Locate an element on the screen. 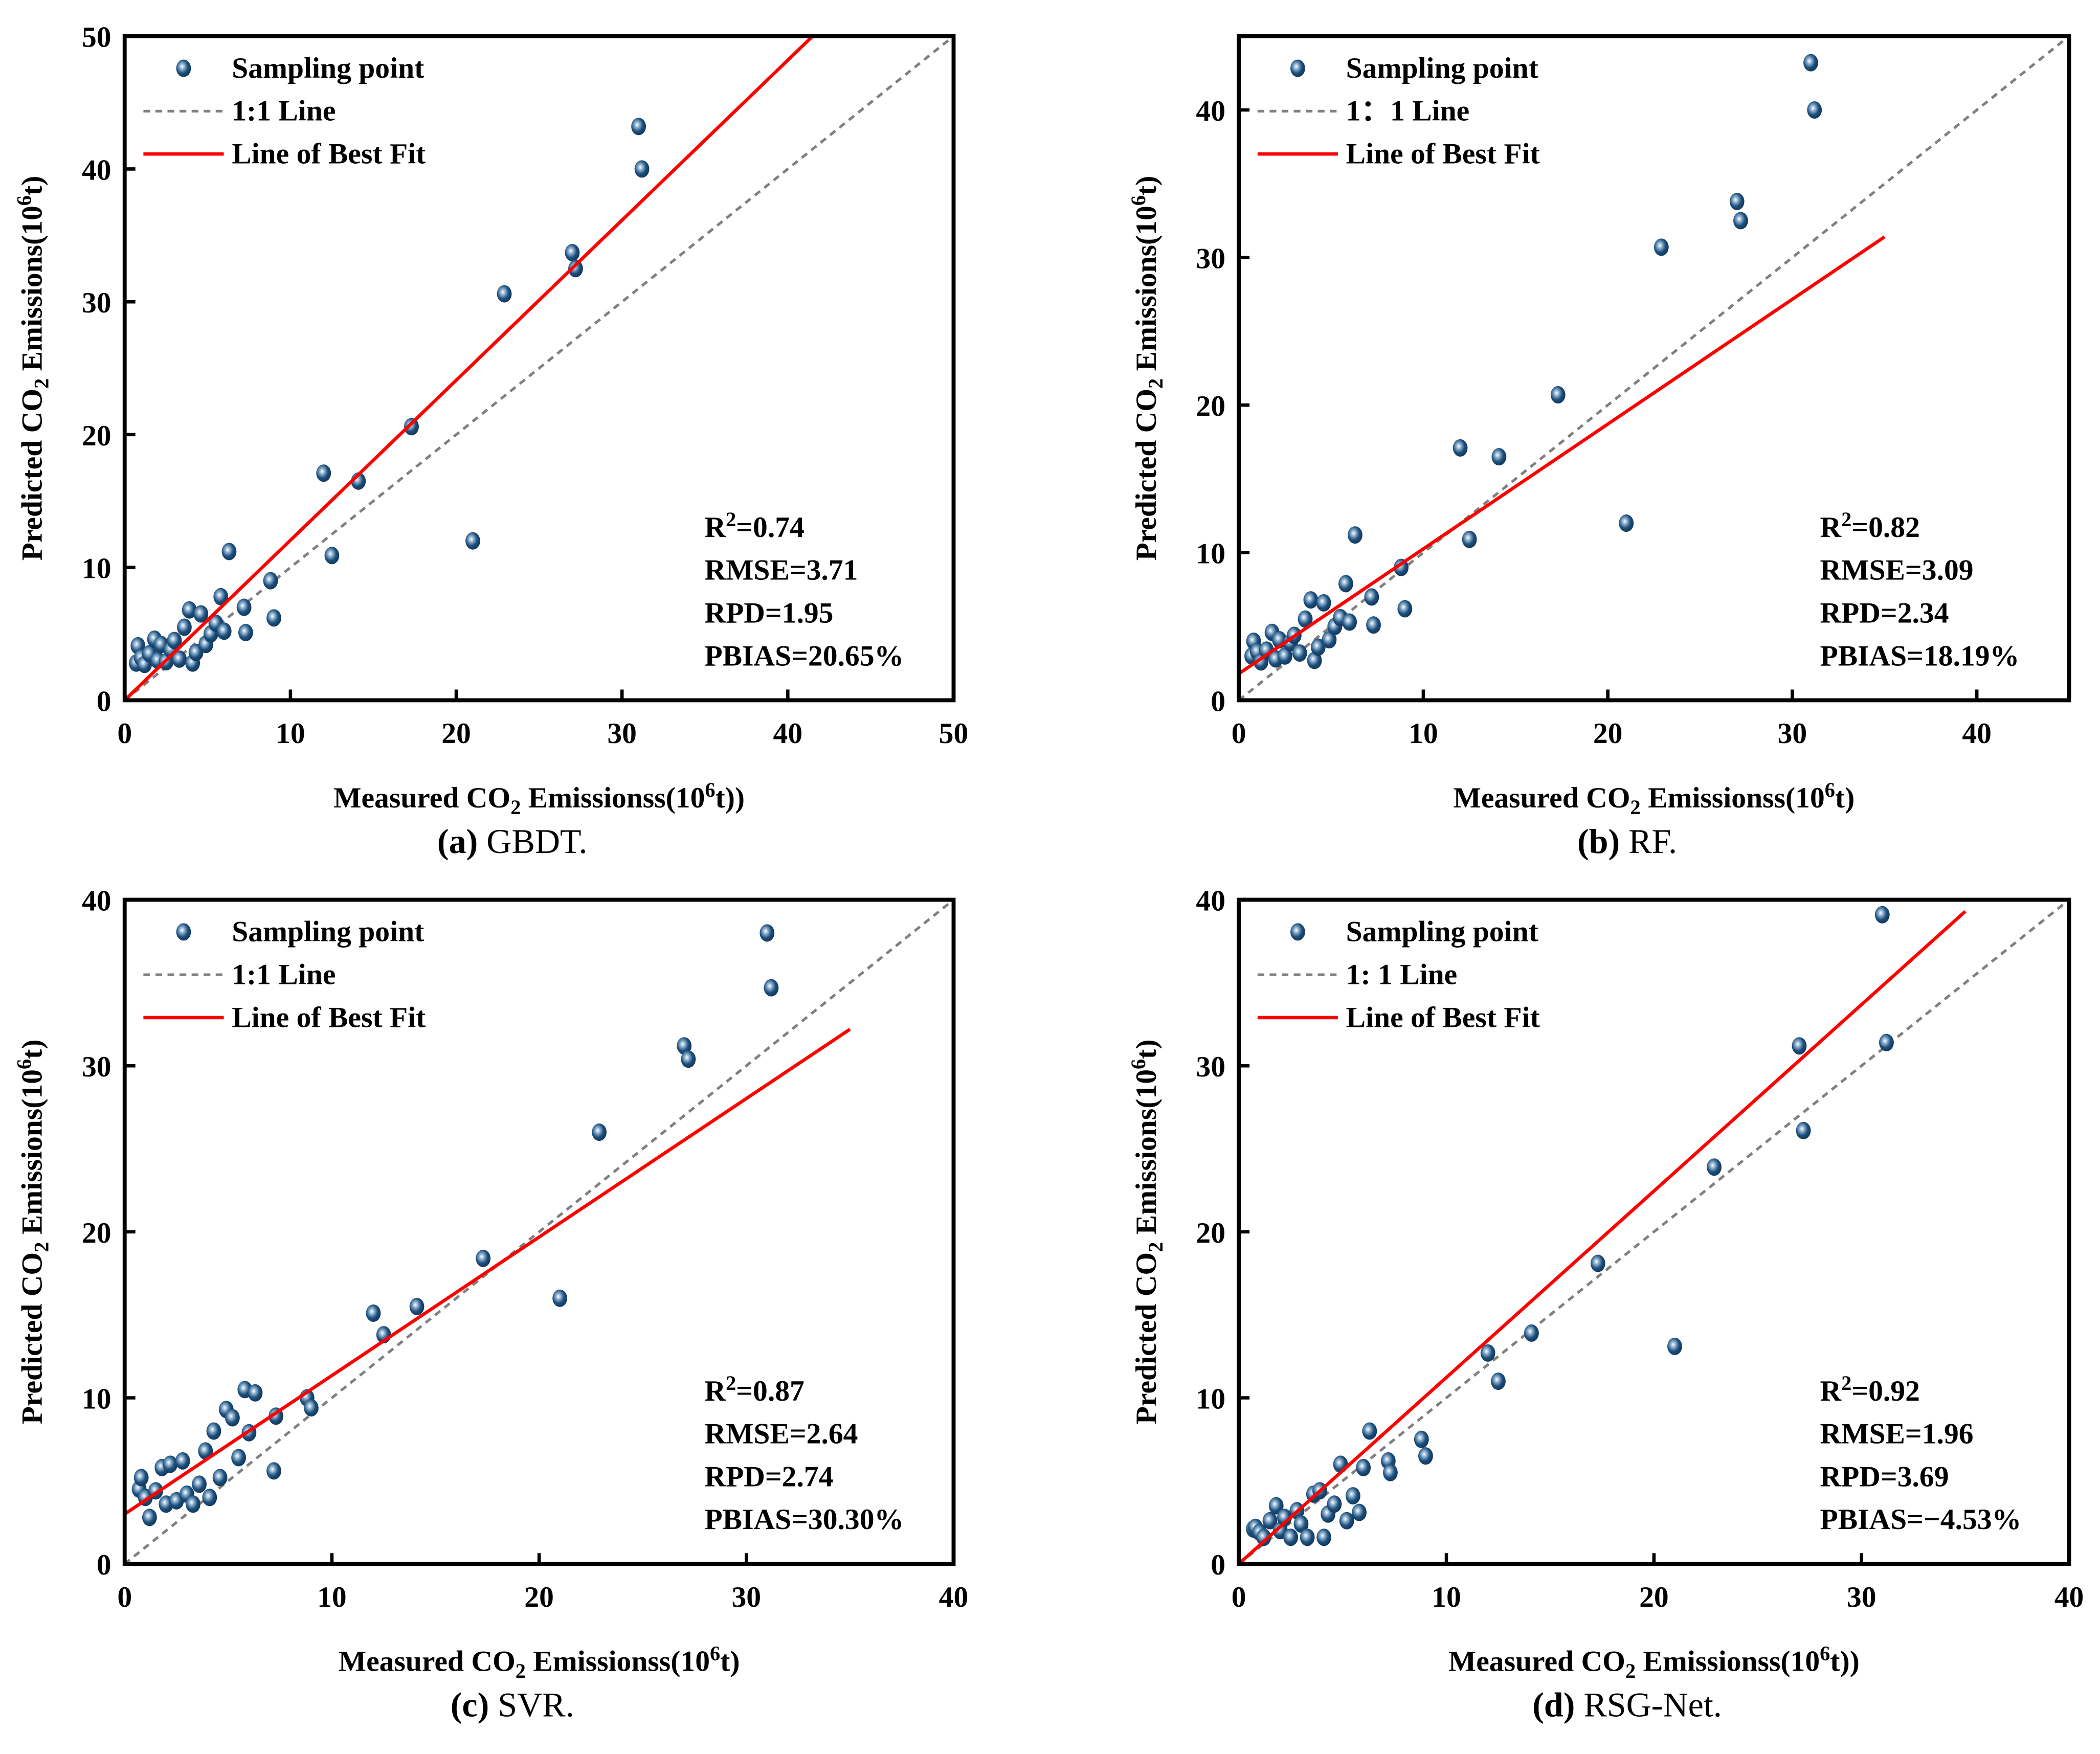 The image size is (2100, 1754). caption-name: RSG-Net. is located at coordinates (1648, 1704).